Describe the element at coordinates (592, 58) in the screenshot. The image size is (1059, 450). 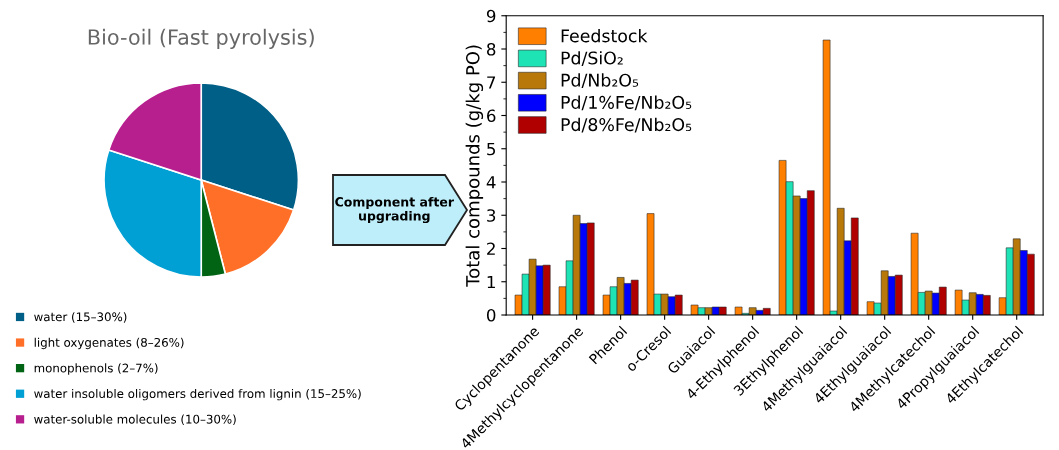
I see `legend-label: Pd/SiO₂` at that location.